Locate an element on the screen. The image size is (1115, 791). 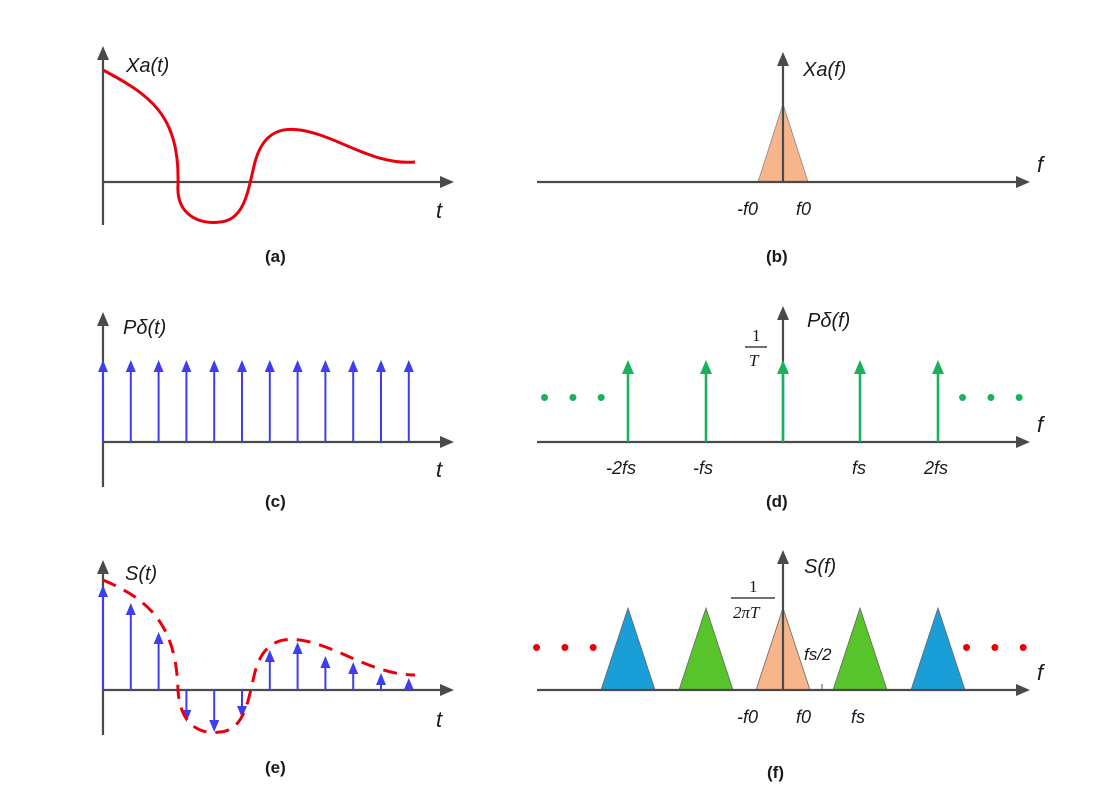
tick-minus-2fs: -2fs is located at coordinates (621, 468).